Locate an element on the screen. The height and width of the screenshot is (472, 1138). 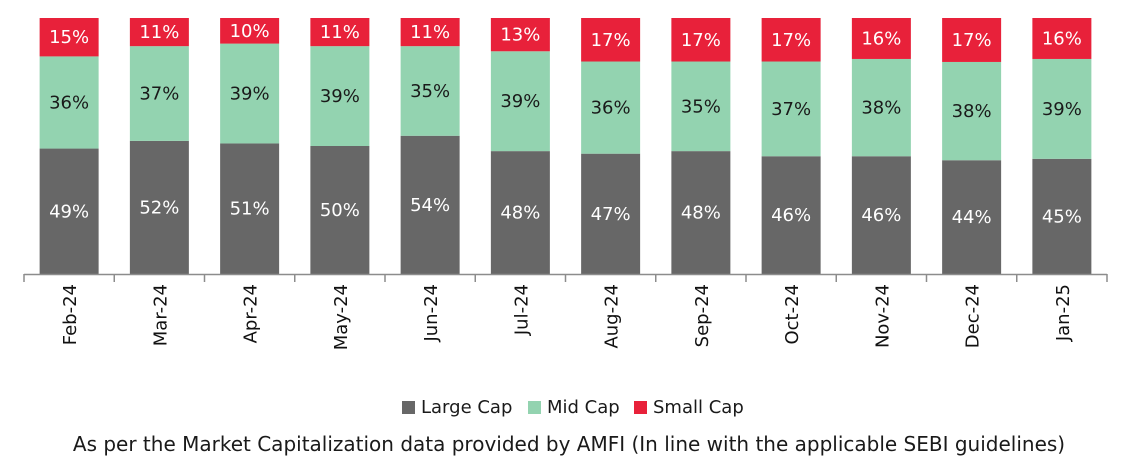
small-cap-data-label: 15% is located at coordinates (69, 37).